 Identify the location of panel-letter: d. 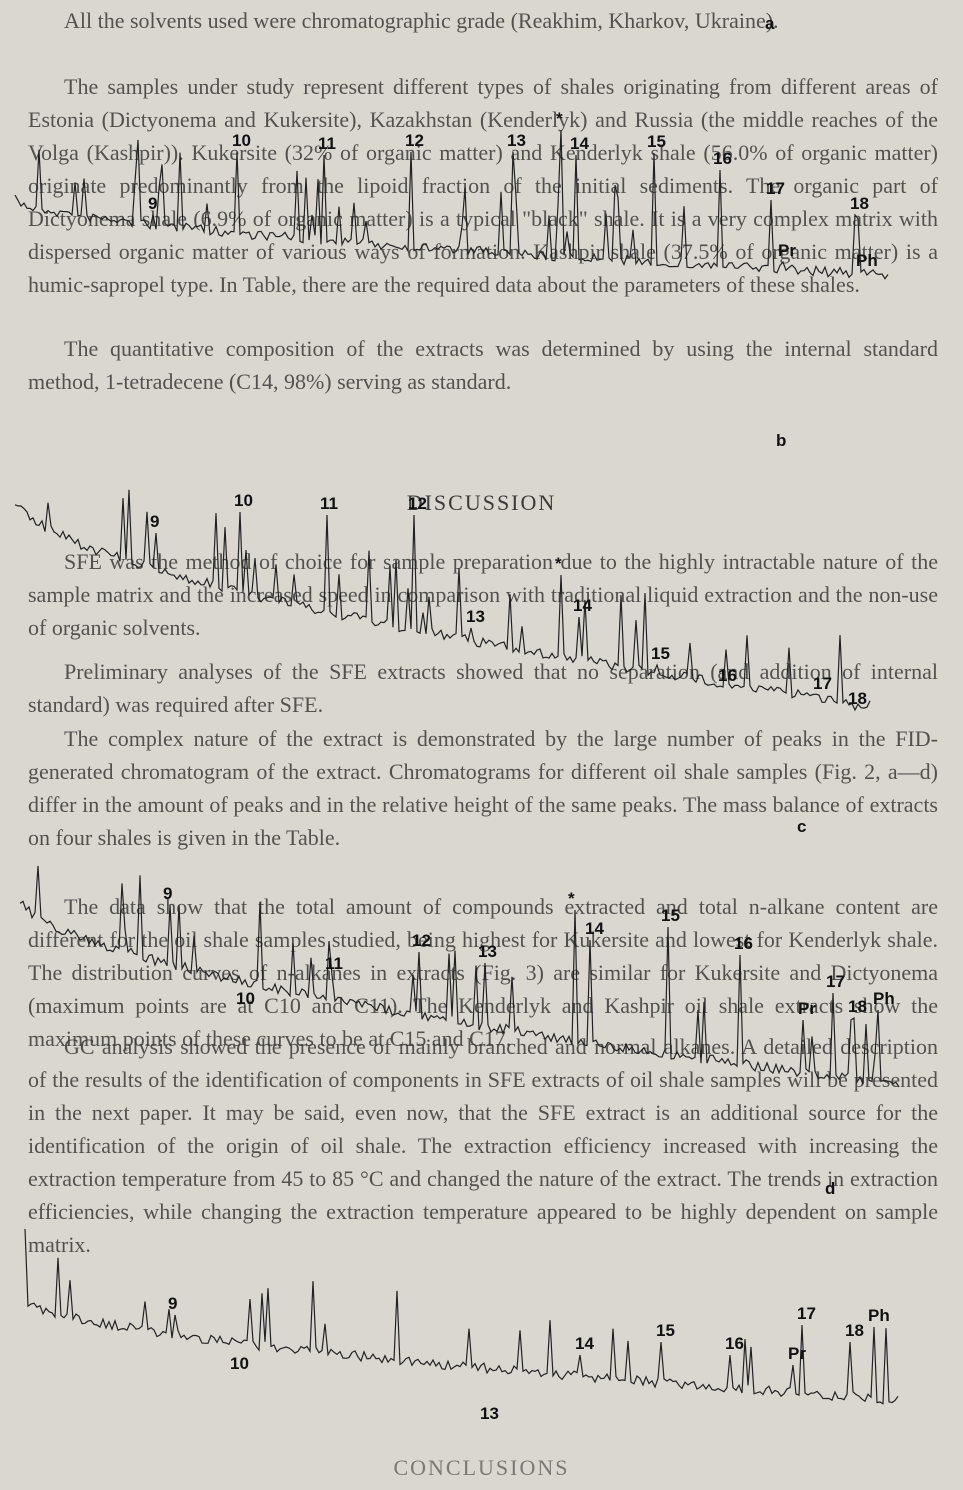
(830, 1188).